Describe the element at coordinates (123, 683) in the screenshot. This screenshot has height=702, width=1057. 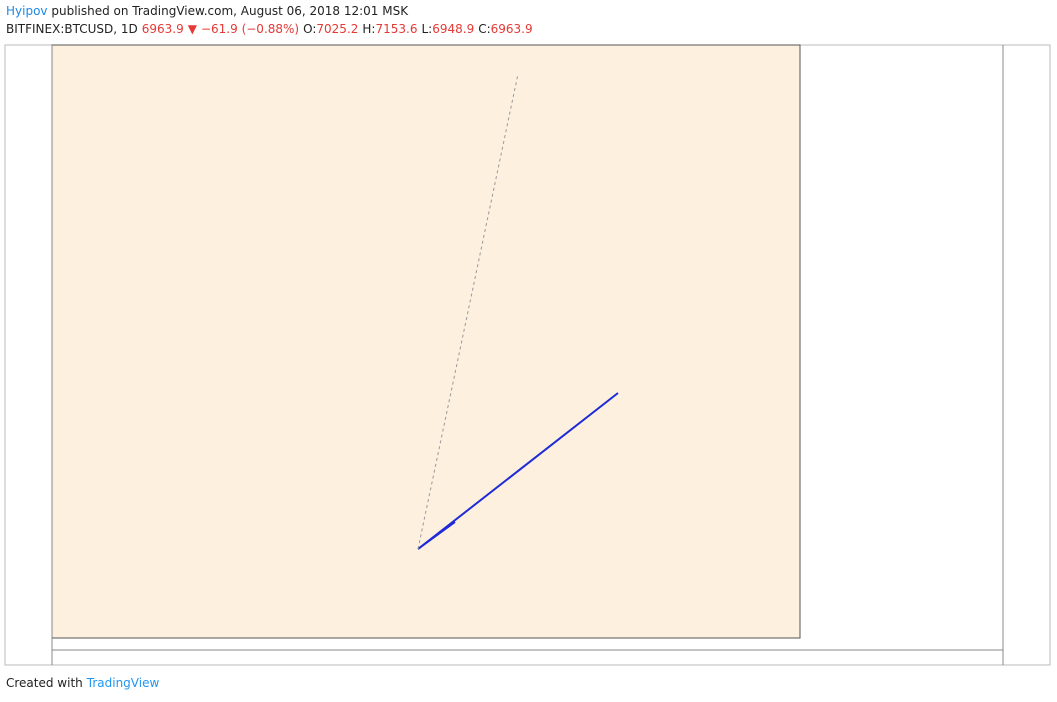
I see `brand: TradingView` at that location.